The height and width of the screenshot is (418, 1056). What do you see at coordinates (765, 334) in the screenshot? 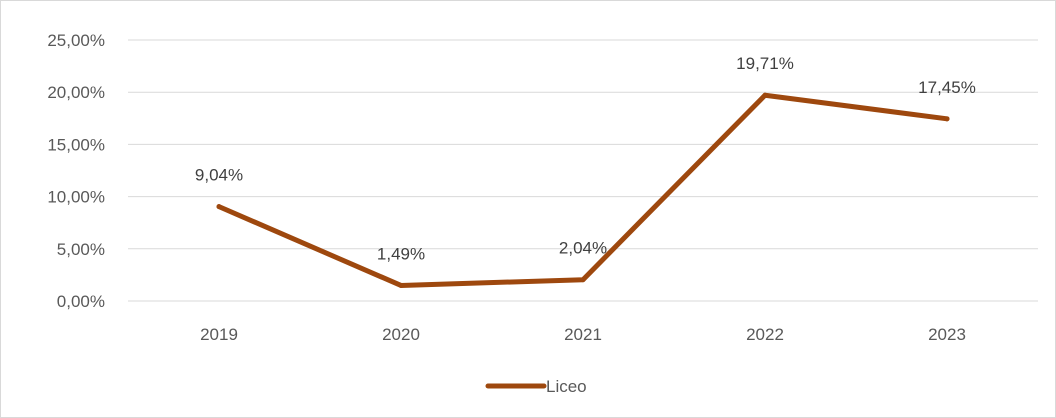
I see `x-tick-label: 2022` at bounding box center [765, 334].